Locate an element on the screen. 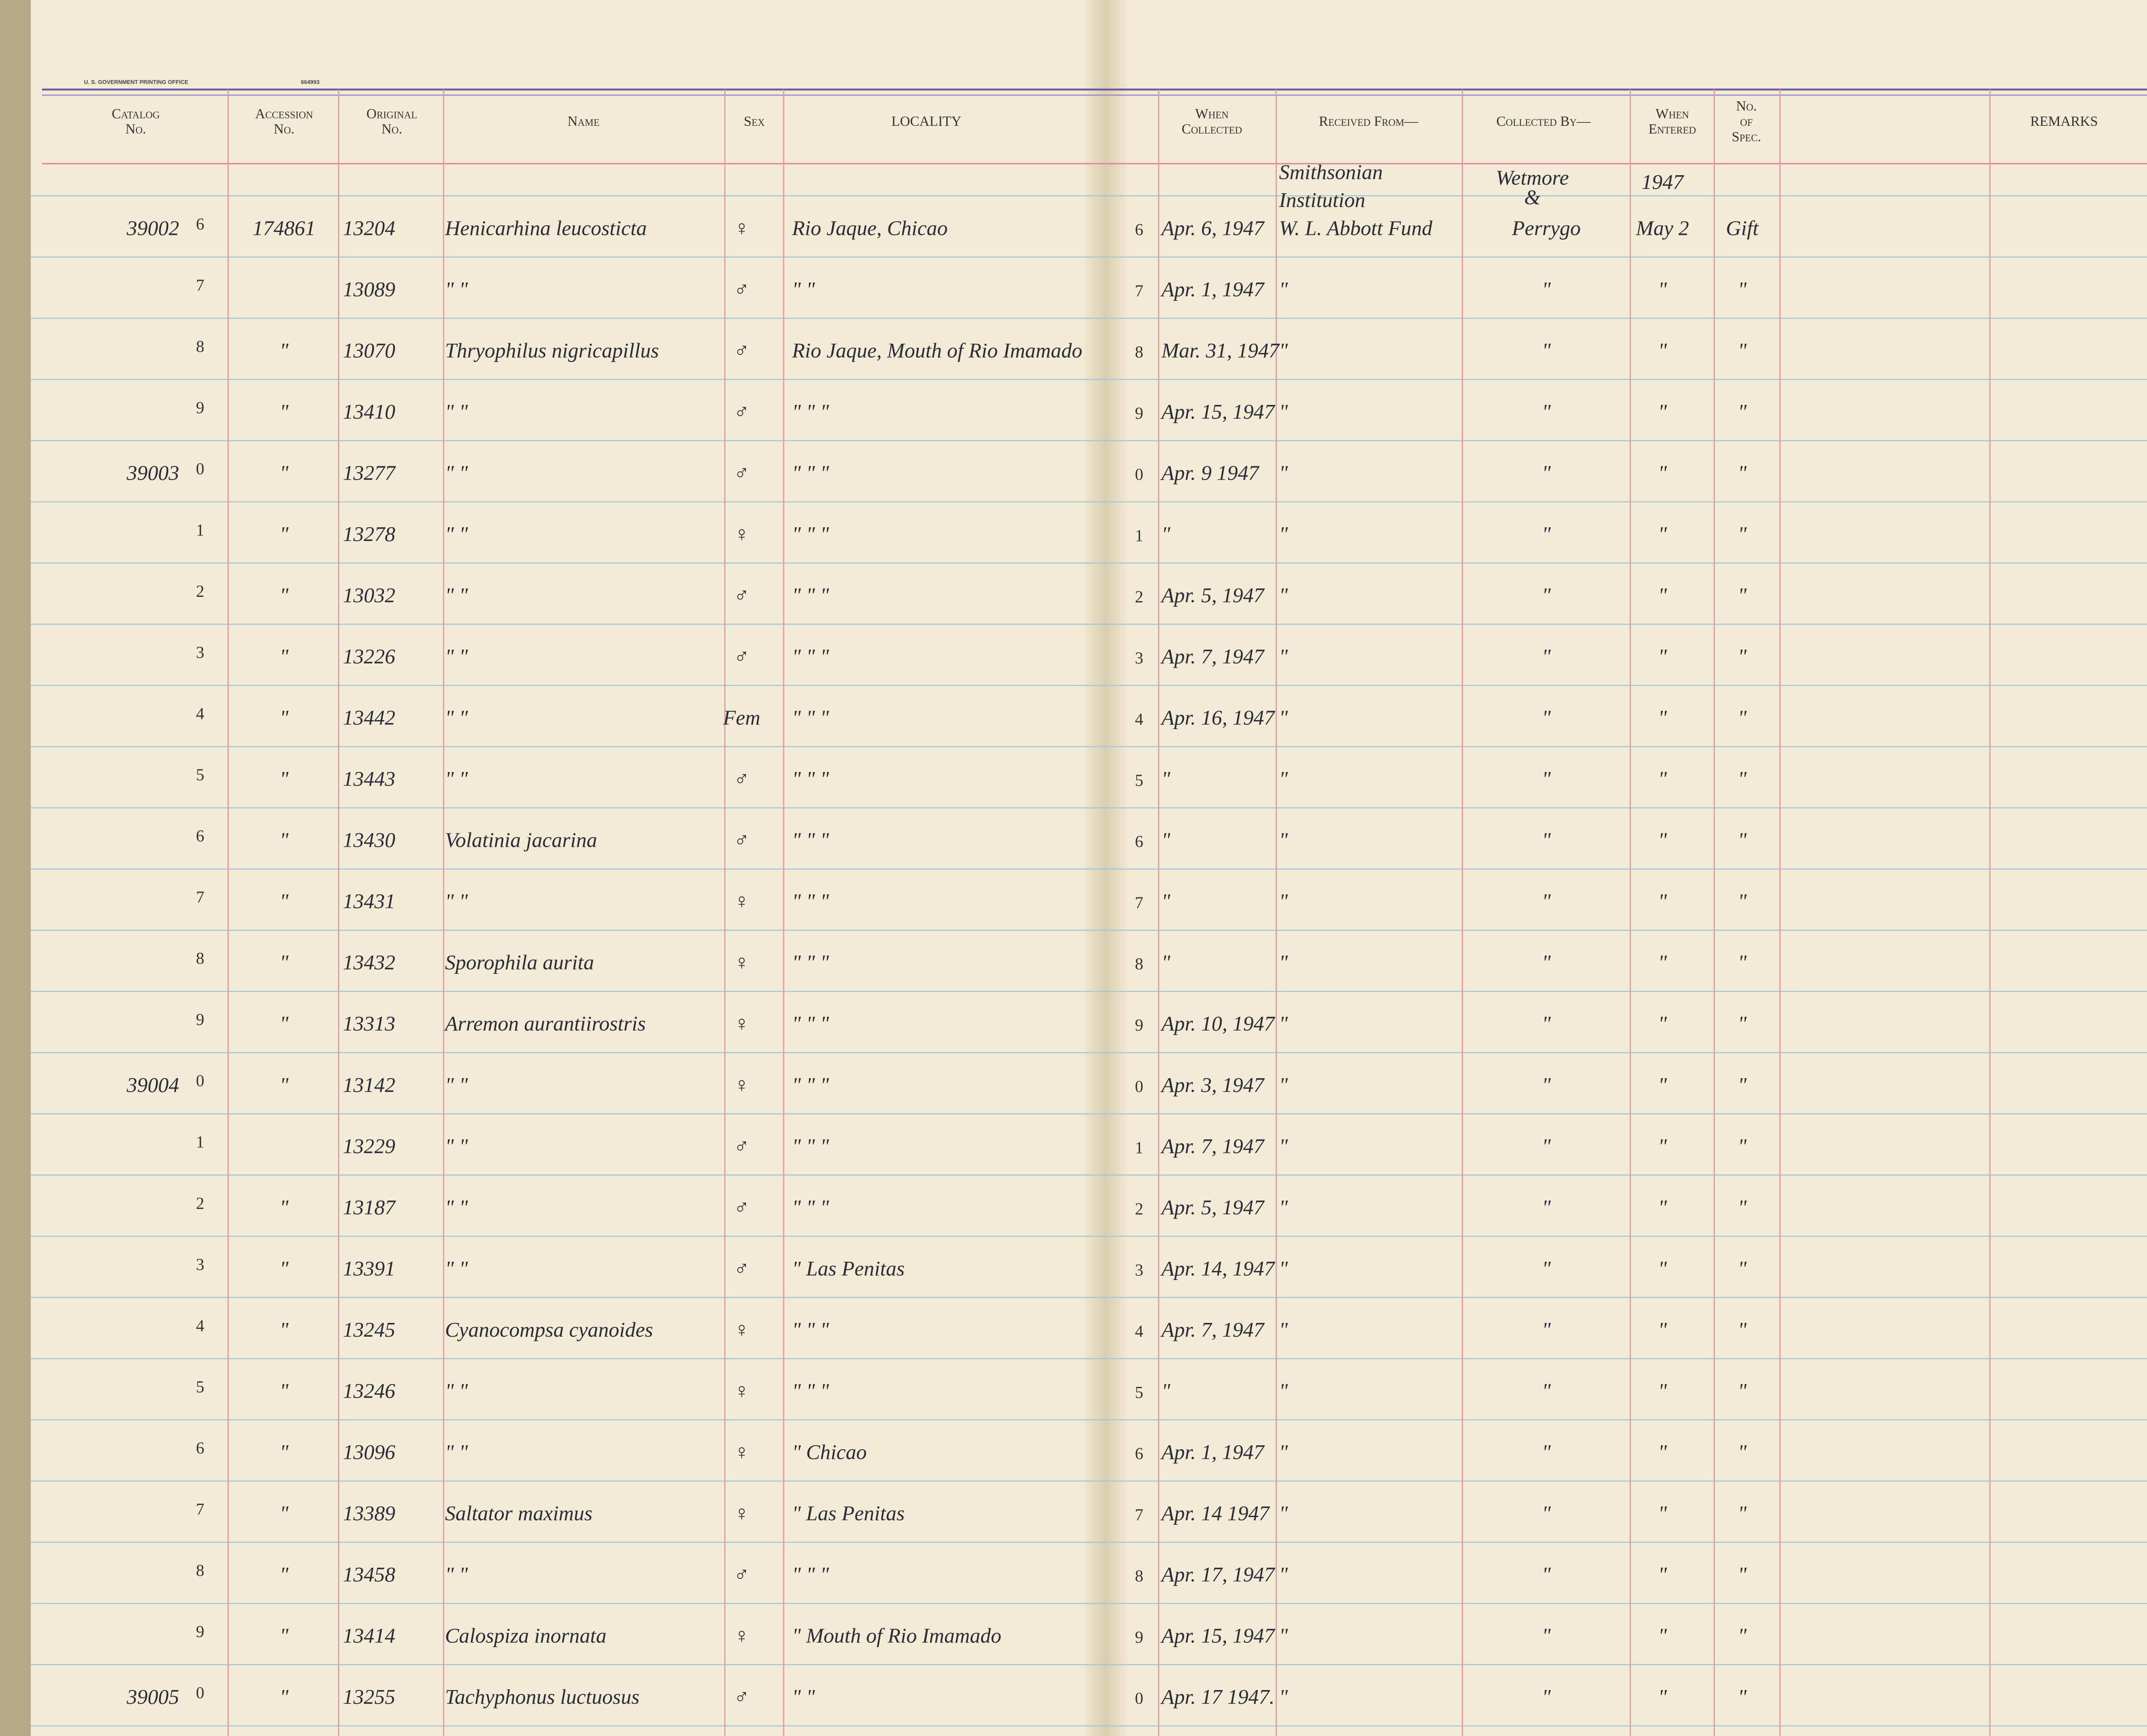 The width and height of the screenshot is (2147, 1736). line: 2 is located at coordinates (1139, 1209).